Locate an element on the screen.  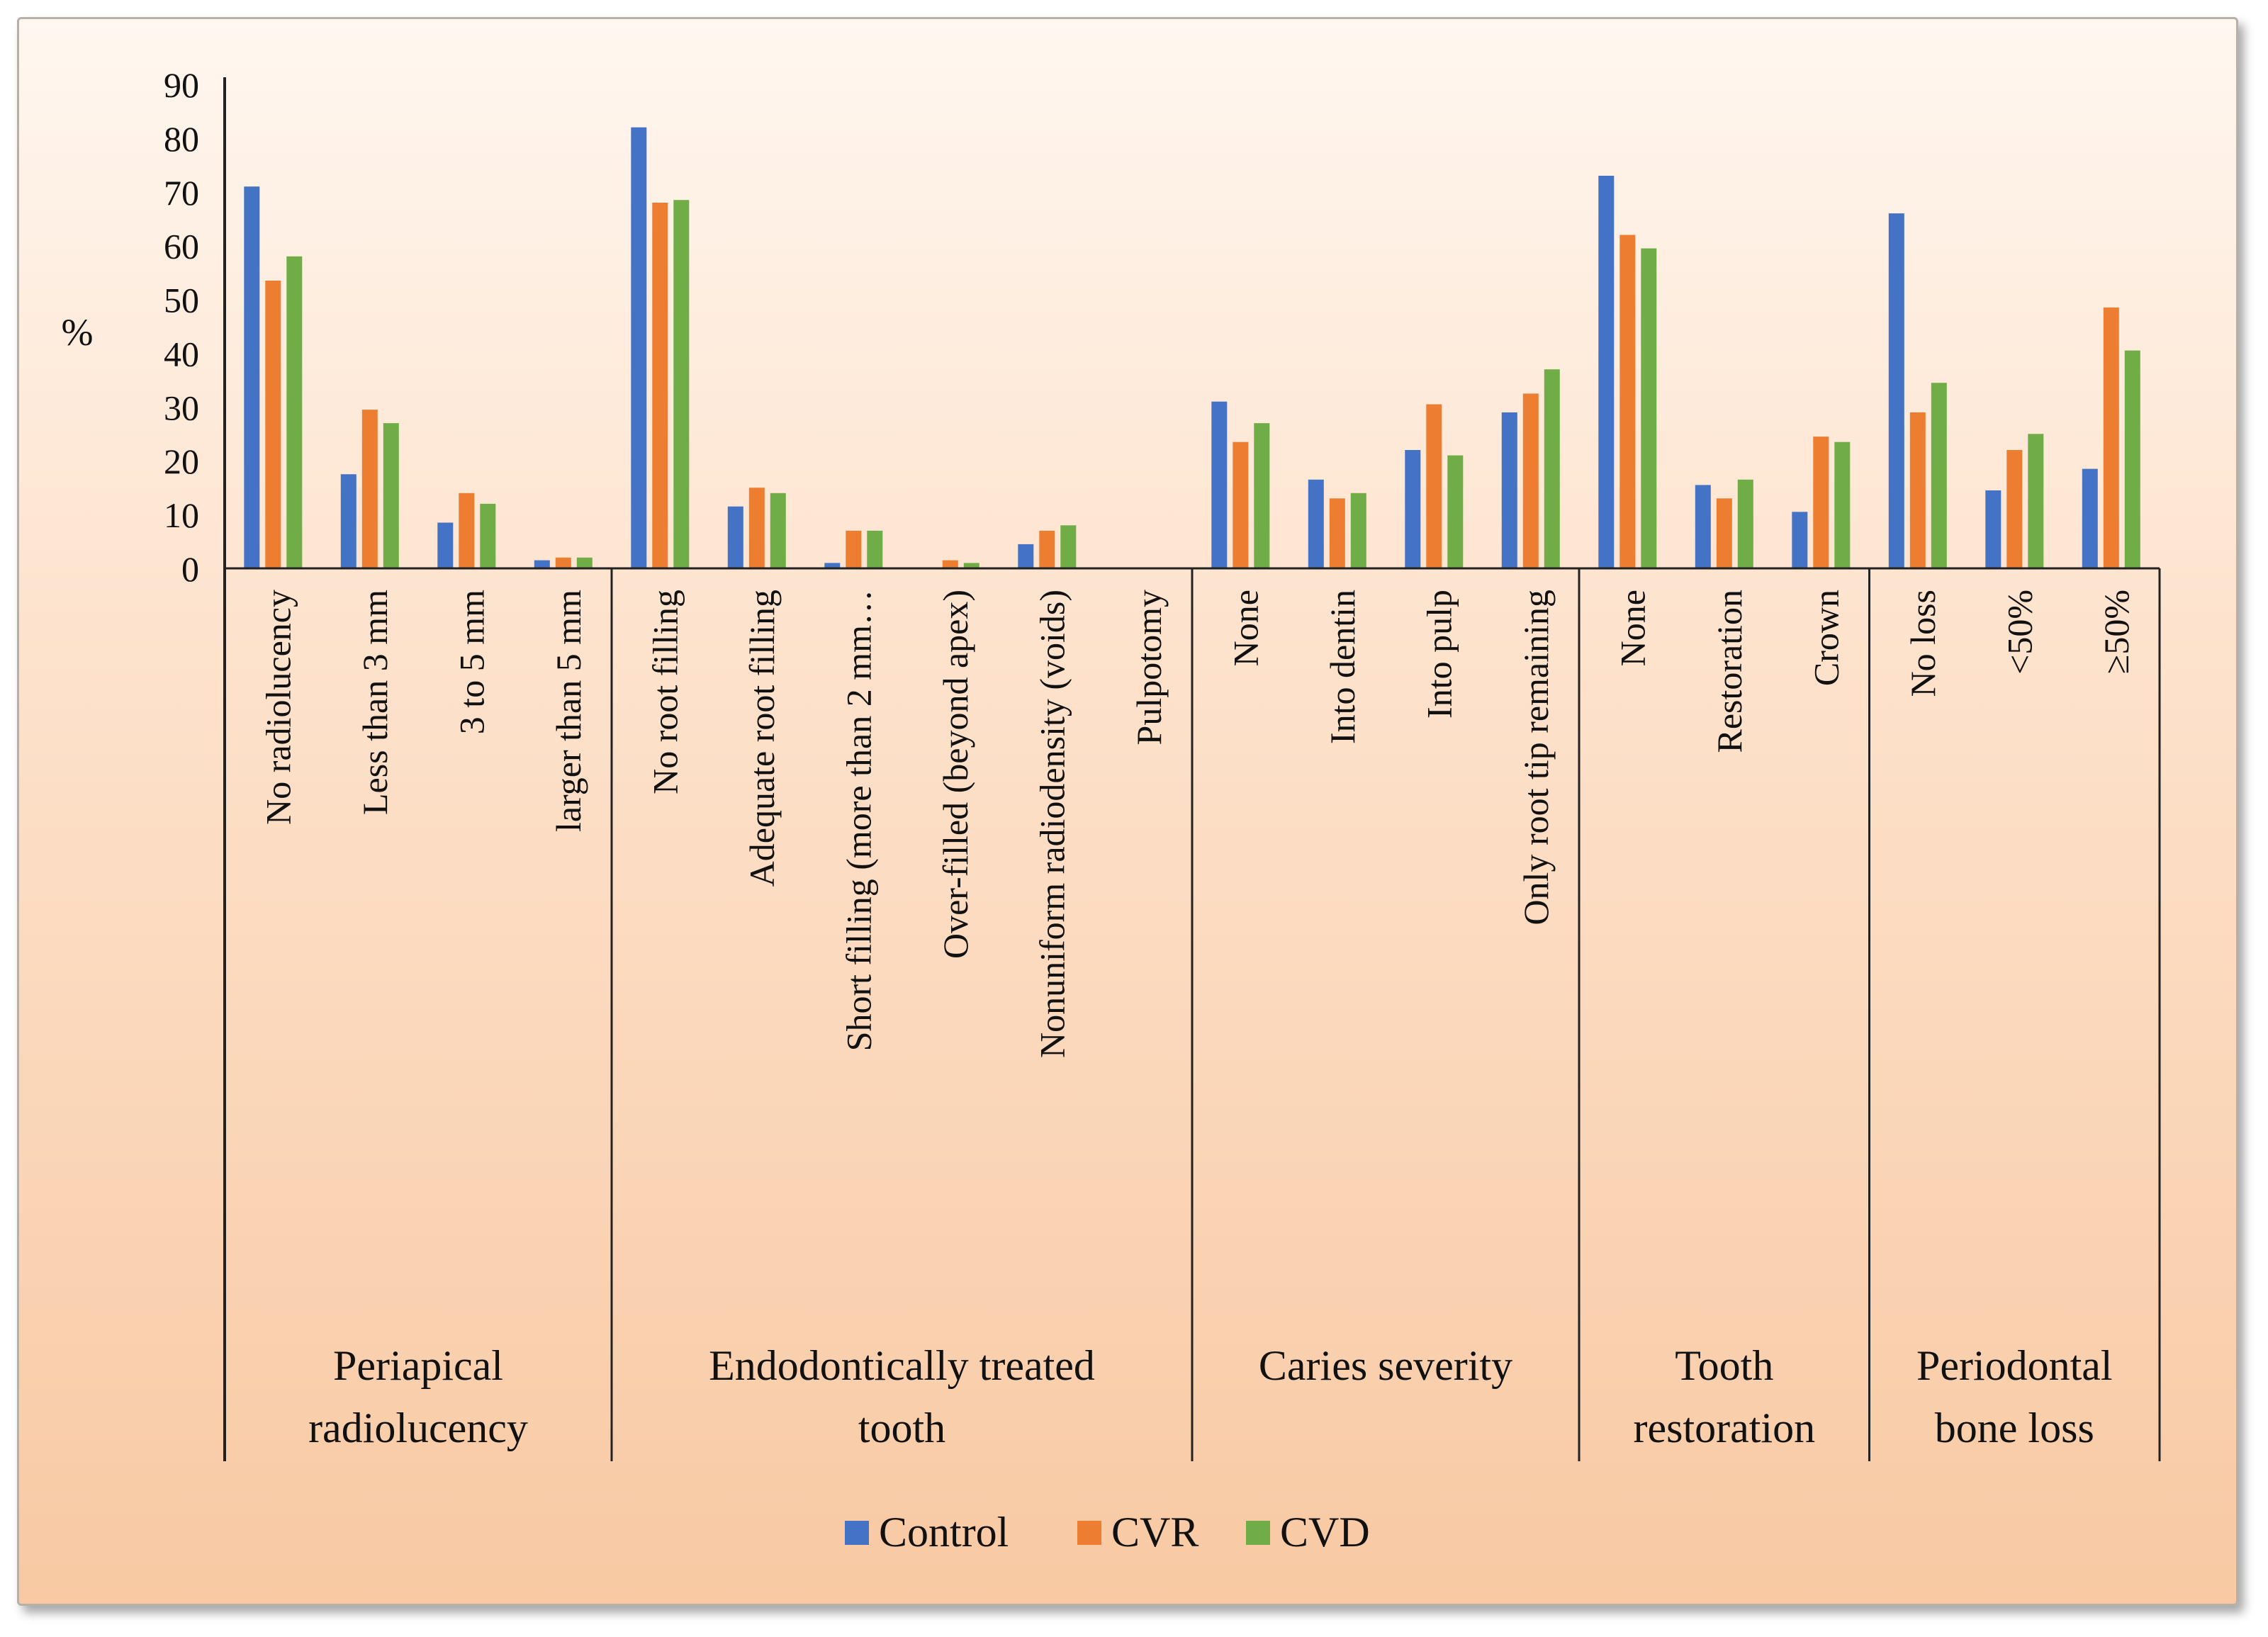
y-tick-label: 20 is located at coordinates (181, 461).